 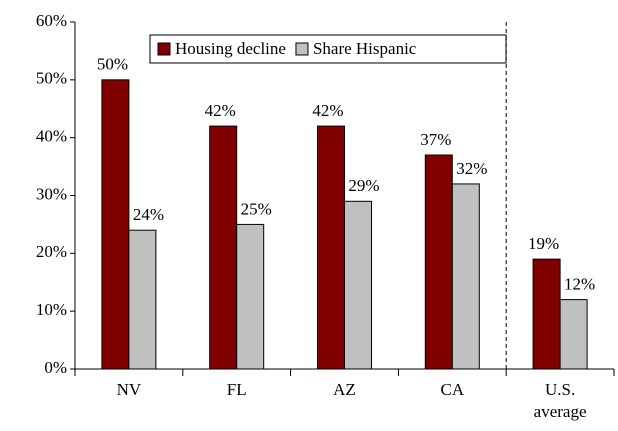 What do you see at coordinates (55, 367) in the screenshot?
I see `y-tick-label: 0%` at bounding box center [55, 367].